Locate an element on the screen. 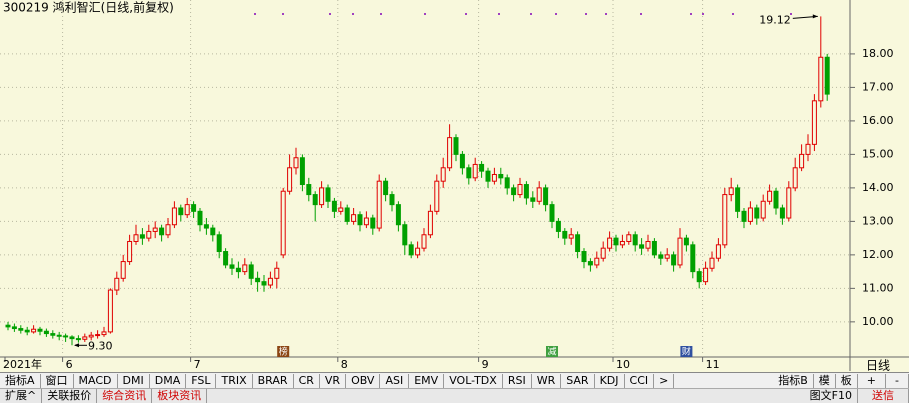 The height and width of the screenshot is (403, 909). tab: BRAR is located at coordinates (273, 380).